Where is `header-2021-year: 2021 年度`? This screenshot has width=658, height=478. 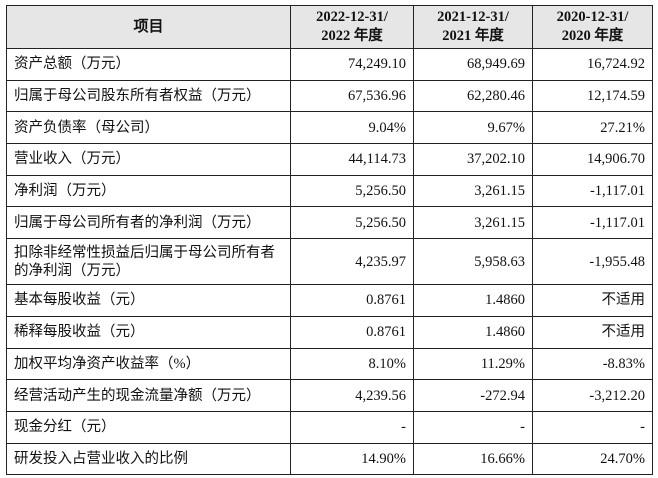 header-2021-year: 2021 年度 is located at coordinates (473, 36).